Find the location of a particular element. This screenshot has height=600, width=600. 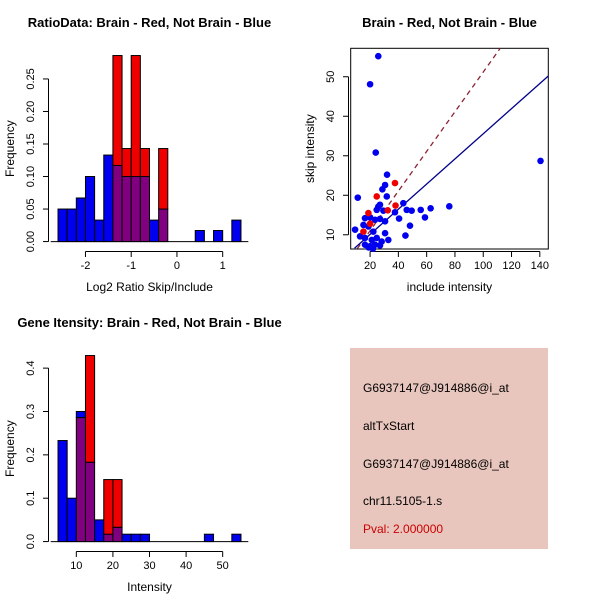

y-tick-label: 0.0 is located at coordinates (31, 541).